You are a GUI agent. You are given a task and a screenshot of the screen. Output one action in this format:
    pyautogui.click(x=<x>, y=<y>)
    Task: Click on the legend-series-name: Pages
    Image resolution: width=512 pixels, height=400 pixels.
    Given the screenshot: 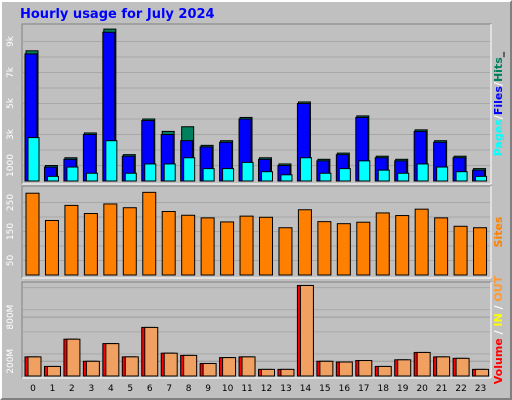 What is the action you would take?
    pyautogui.click(x=498, y=138)
    